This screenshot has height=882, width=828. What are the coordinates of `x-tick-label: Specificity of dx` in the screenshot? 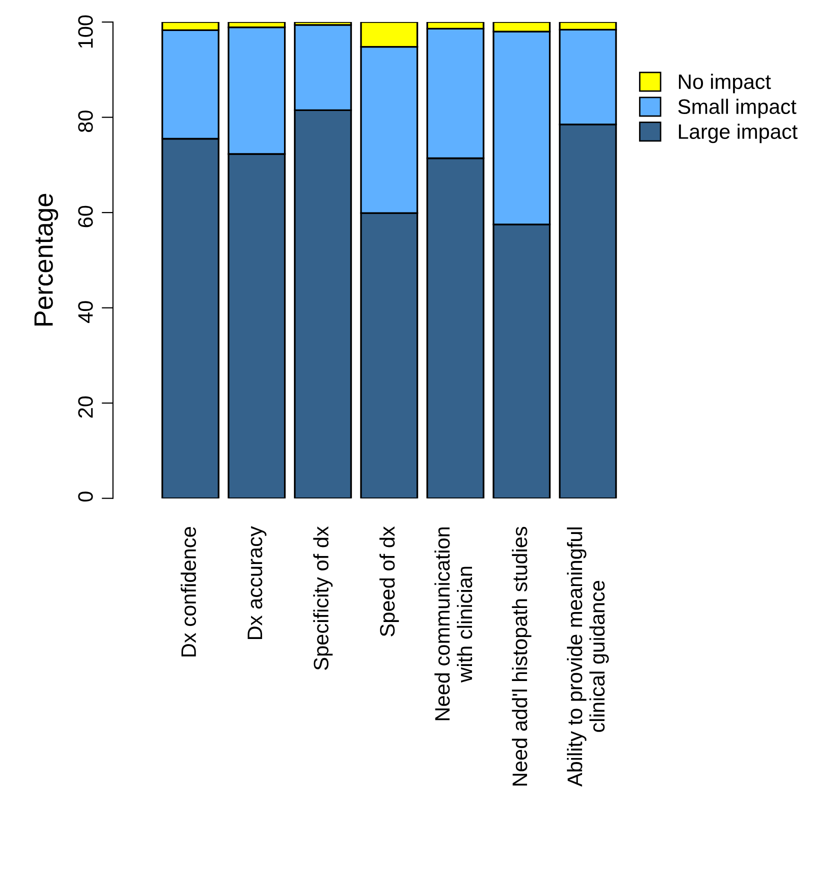 It's located at (323, 598).